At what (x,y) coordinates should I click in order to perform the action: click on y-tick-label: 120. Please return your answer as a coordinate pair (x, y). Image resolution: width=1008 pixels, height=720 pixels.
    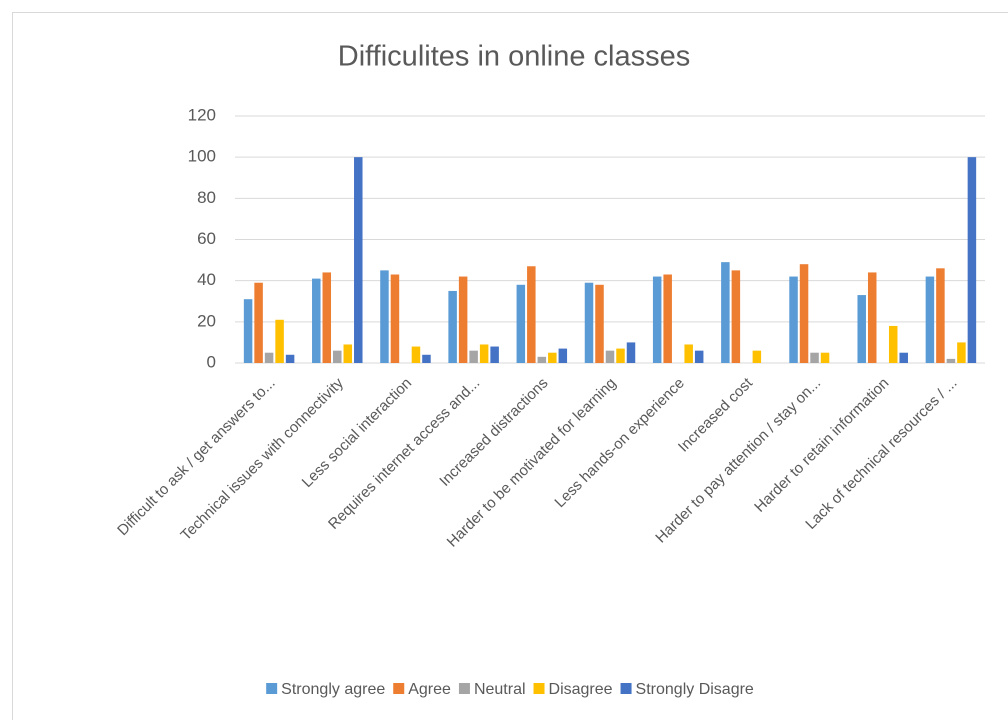
    Looking at the image, I should click on (202, 114).